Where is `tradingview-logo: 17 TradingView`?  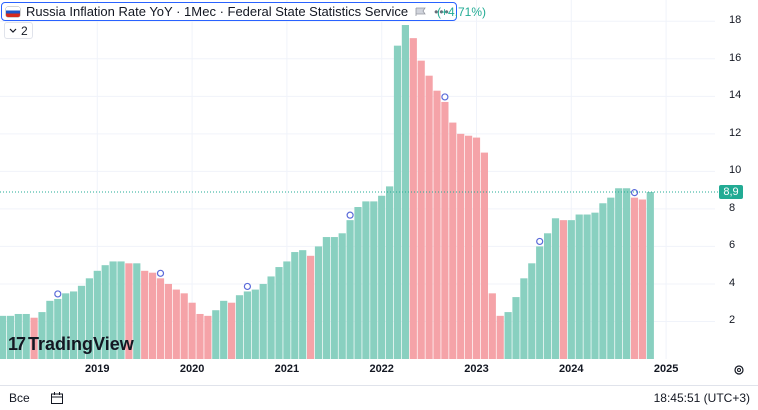 tradingview-logo: 17 TradingView is located at coordinates (71, 344).